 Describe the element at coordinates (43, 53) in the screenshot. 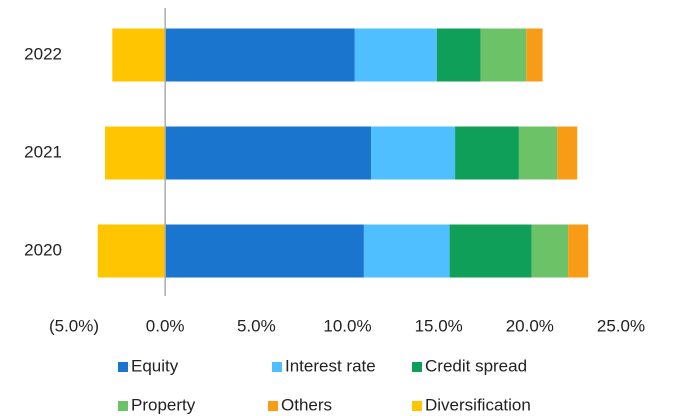

I see `y-tick-label: 2022` at that location.